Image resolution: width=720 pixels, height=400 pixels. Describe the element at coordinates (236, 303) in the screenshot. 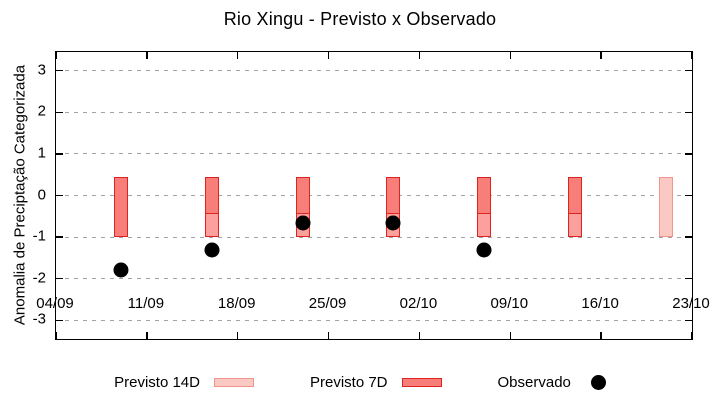

I see `x-tick-label: 18/09` at that location.